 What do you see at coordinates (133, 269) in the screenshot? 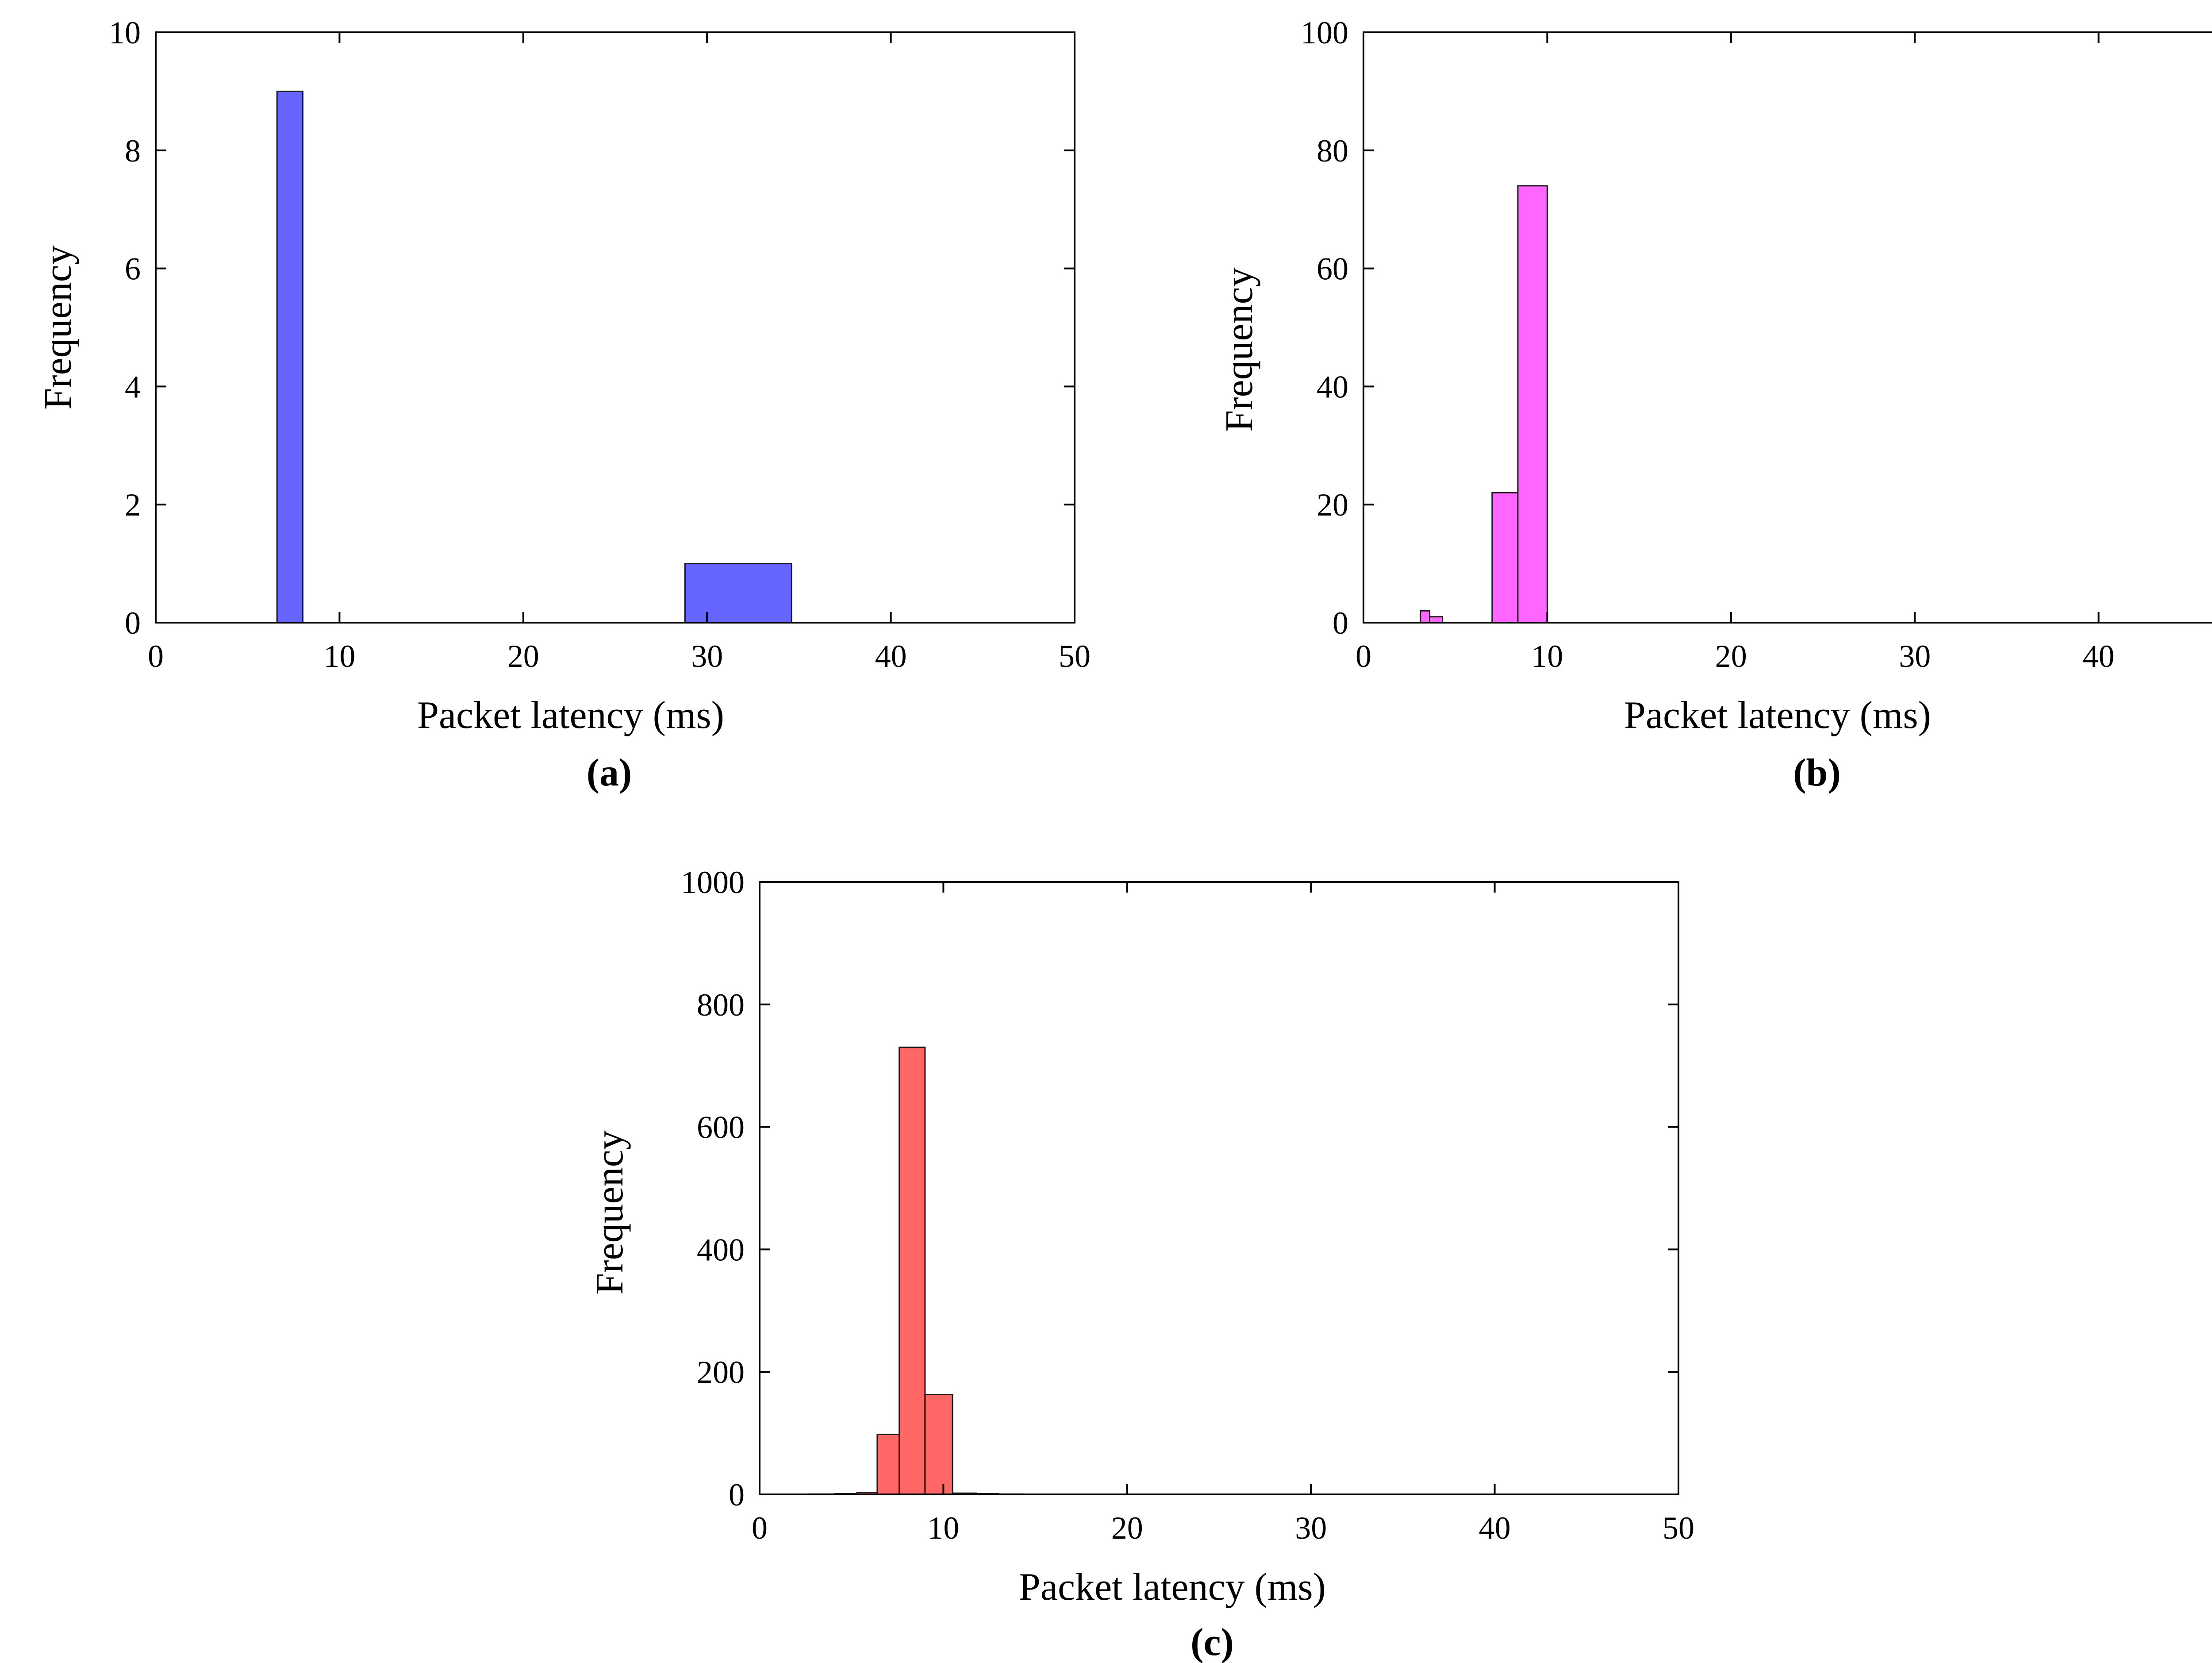
I see `panel-a-y-tick-label-3: 6` at bounding box center [133, 269].